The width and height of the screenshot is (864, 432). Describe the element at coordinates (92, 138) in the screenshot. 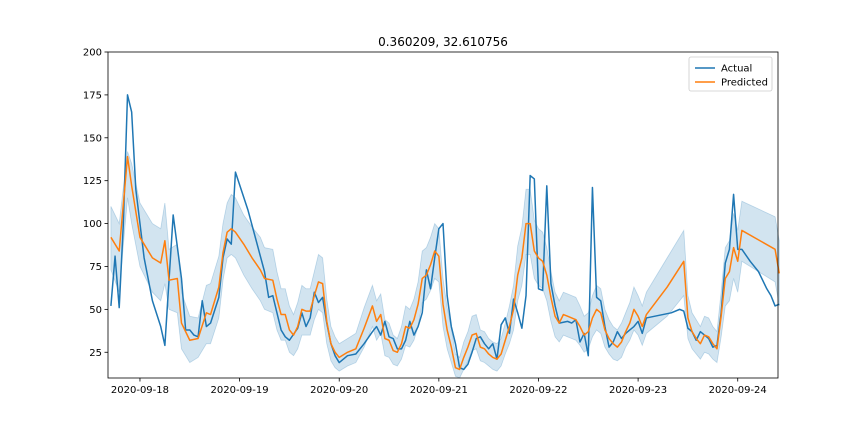

I see `y-tick-label: 150` at that location.